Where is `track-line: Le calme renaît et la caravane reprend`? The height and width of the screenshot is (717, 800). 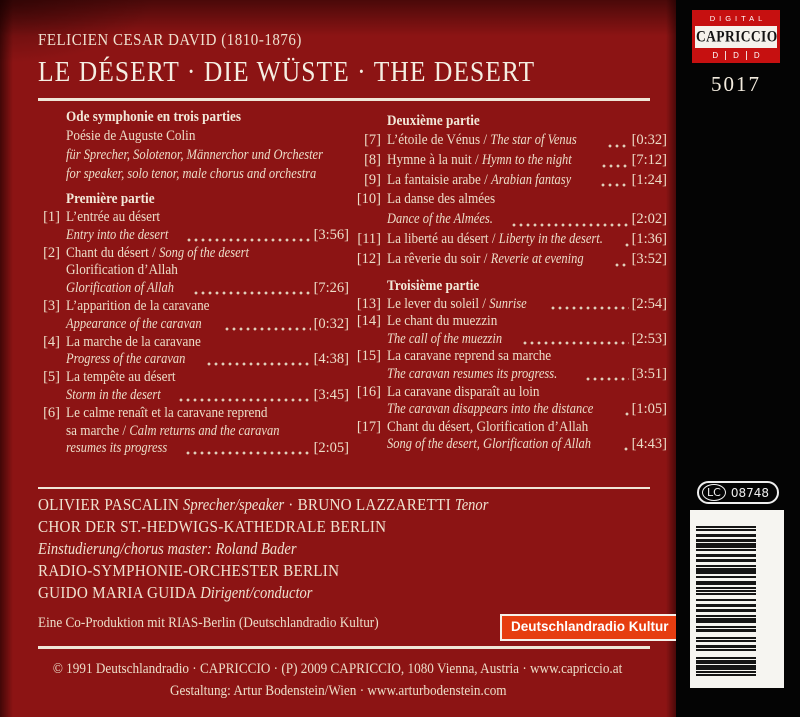 track-line: Le calme renaît et la caravane reprend is located at coordinates (207, 414).